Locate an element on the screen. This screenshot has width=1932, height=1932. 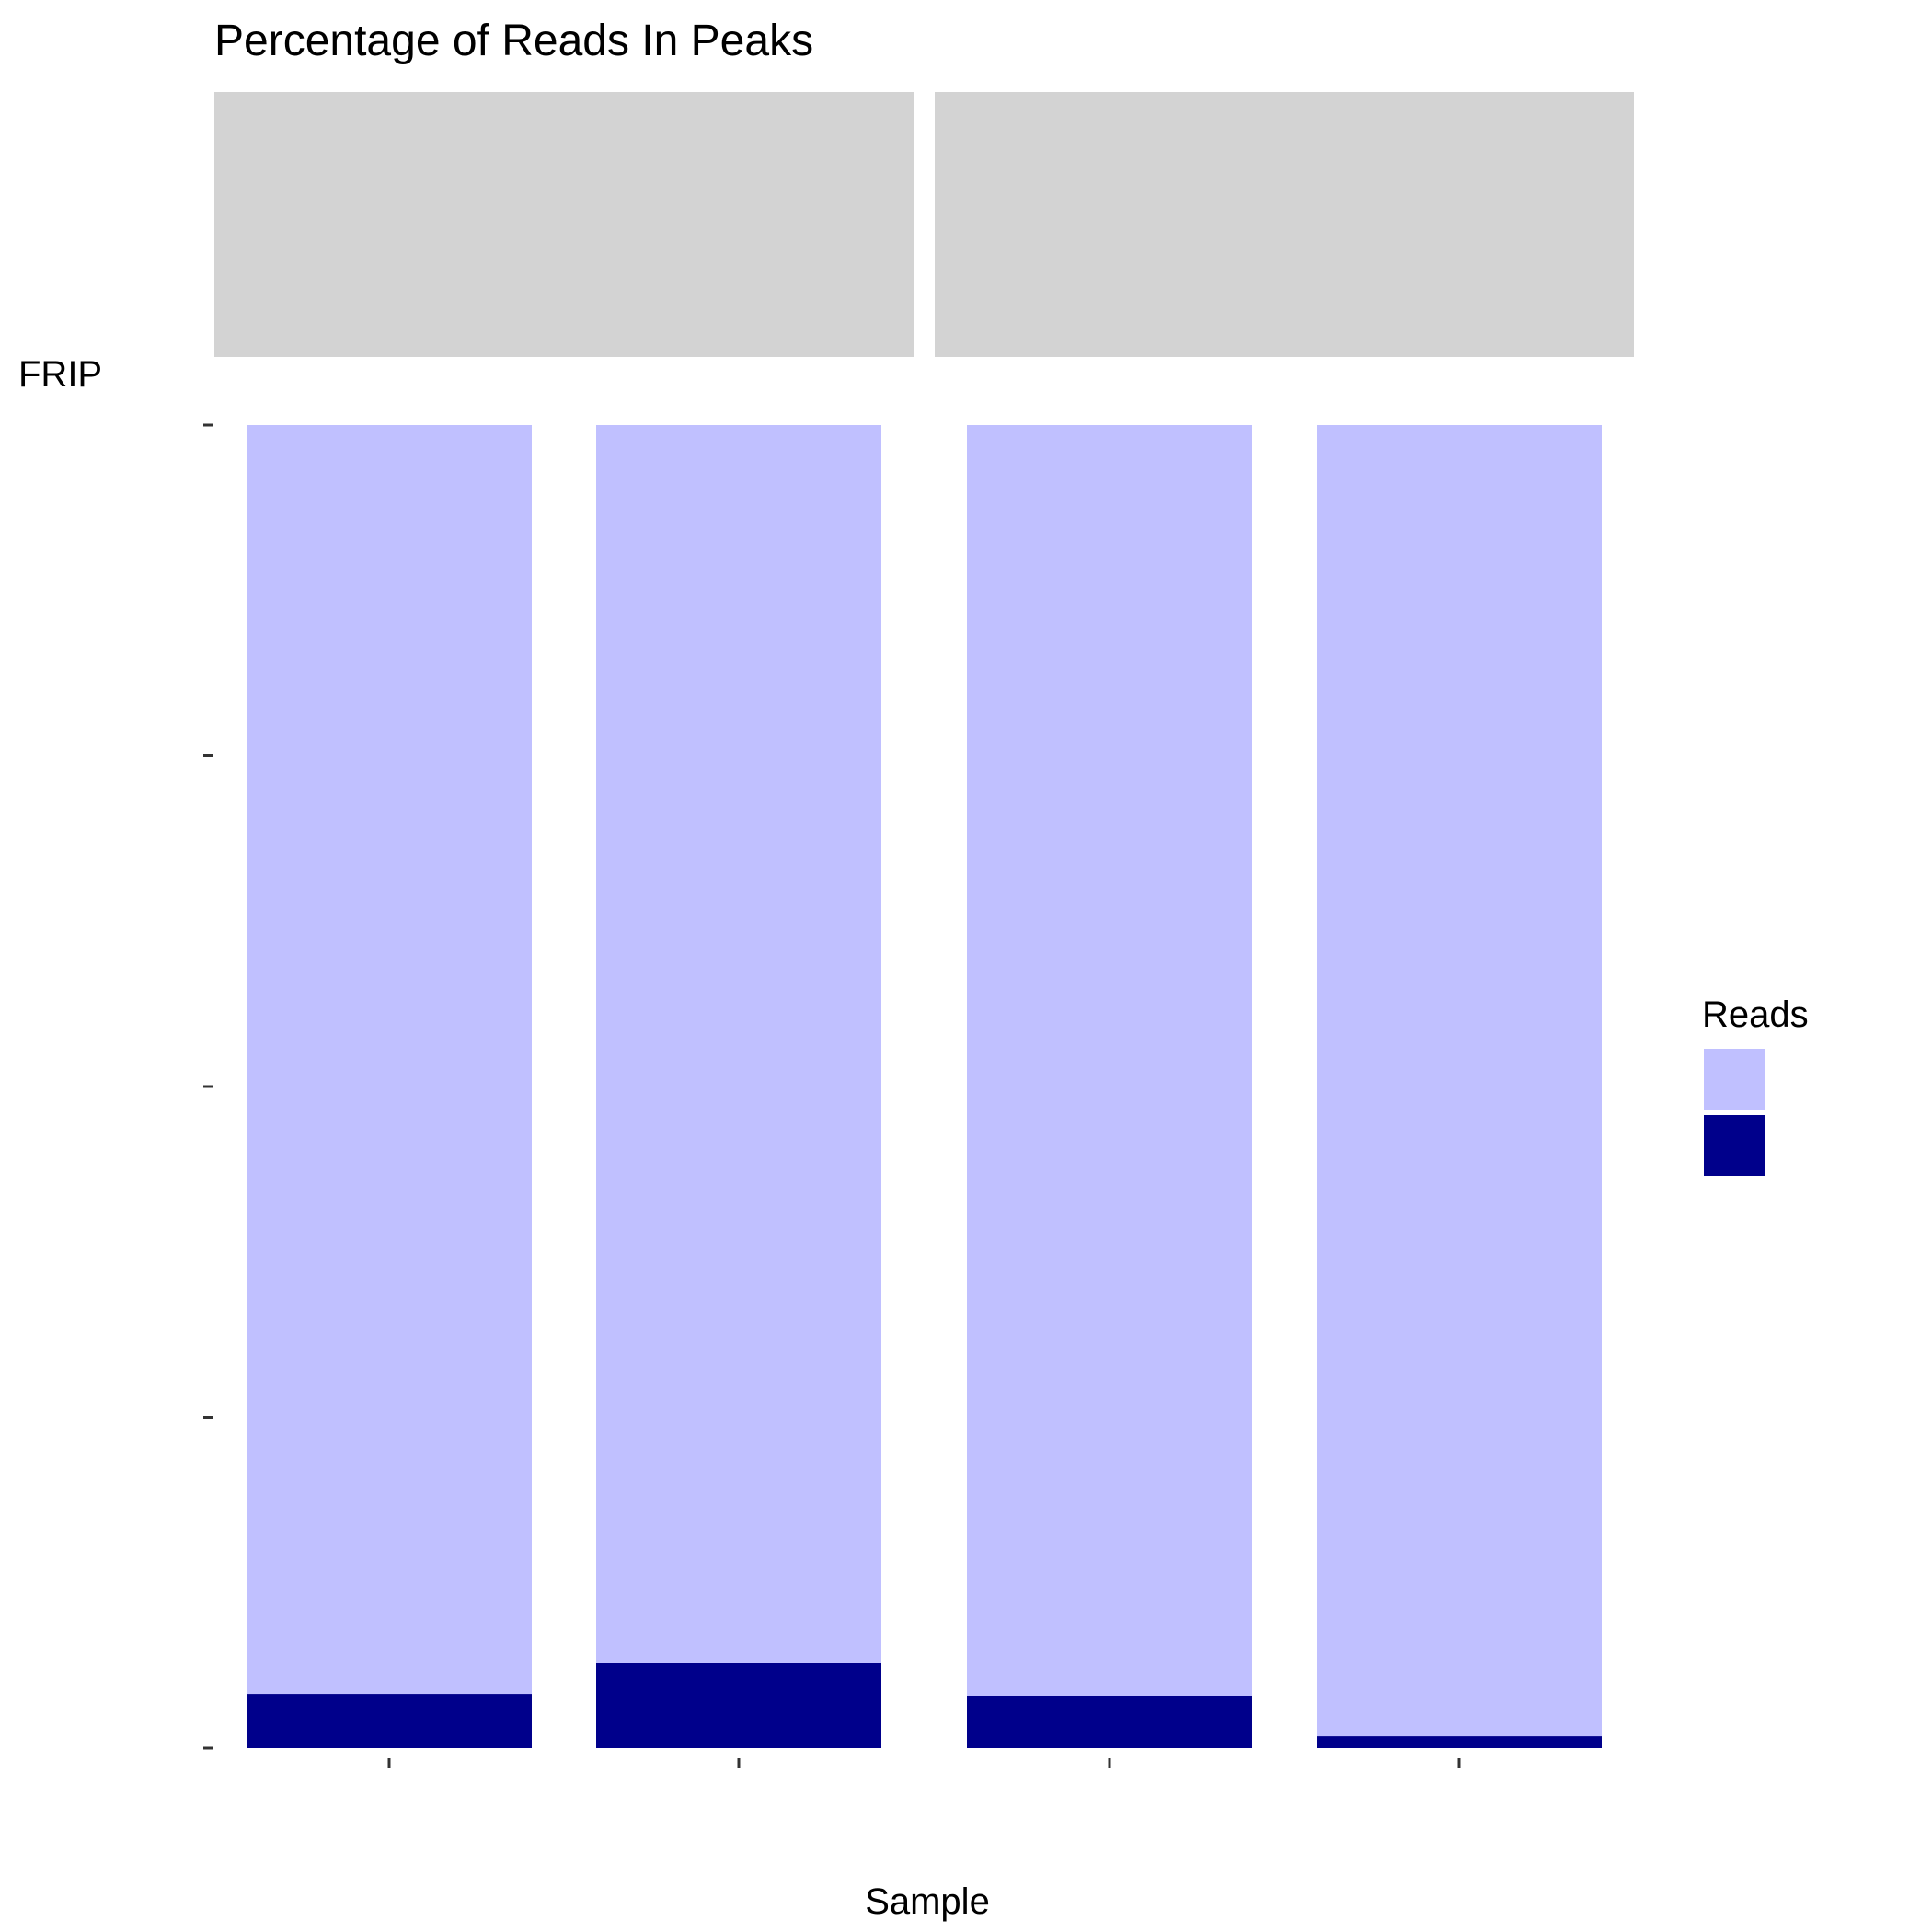
bar-inside-nanog-rep2 is located at coordinates (738, 1705).